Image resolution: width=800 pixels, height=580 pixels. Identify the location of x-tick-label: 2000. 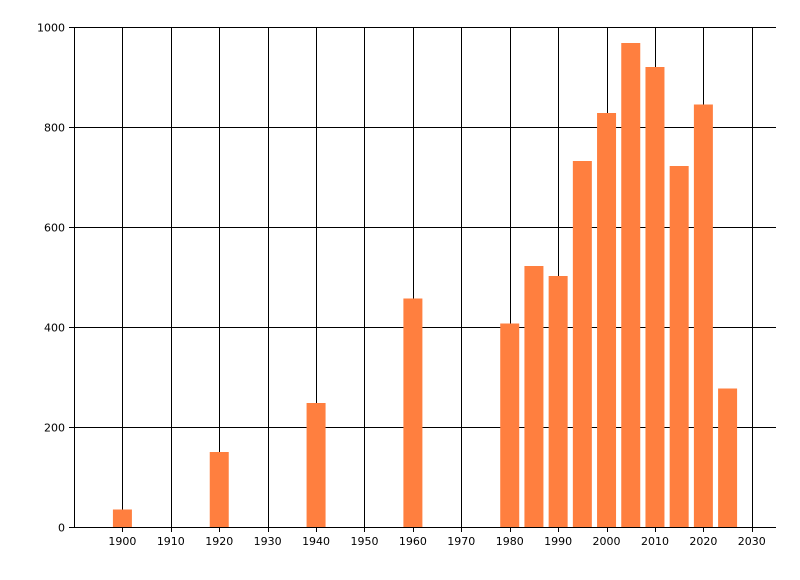
(607, 541).